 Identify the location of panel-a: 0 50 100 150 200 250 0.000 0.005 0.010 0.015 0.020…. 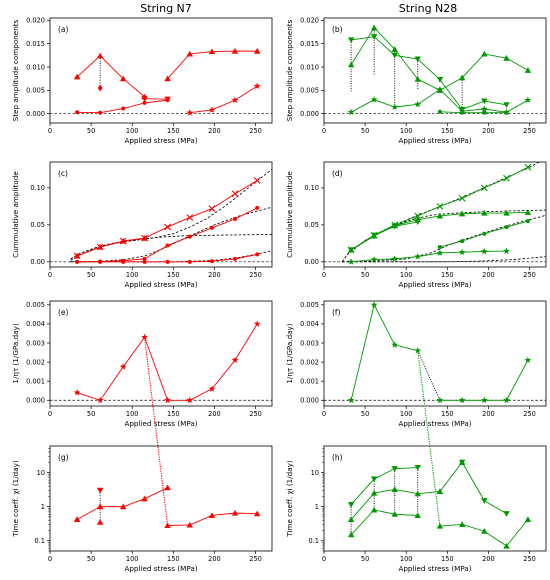
(142, 81).